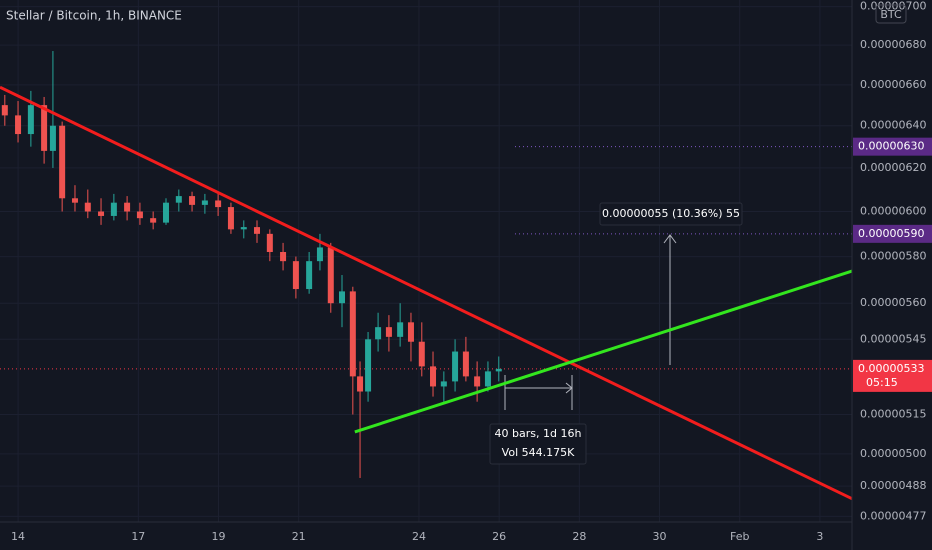 The height and width of the screenshot is (550, 932). I want to click on y-tick-label: 0.00000545, so click(893, 338).